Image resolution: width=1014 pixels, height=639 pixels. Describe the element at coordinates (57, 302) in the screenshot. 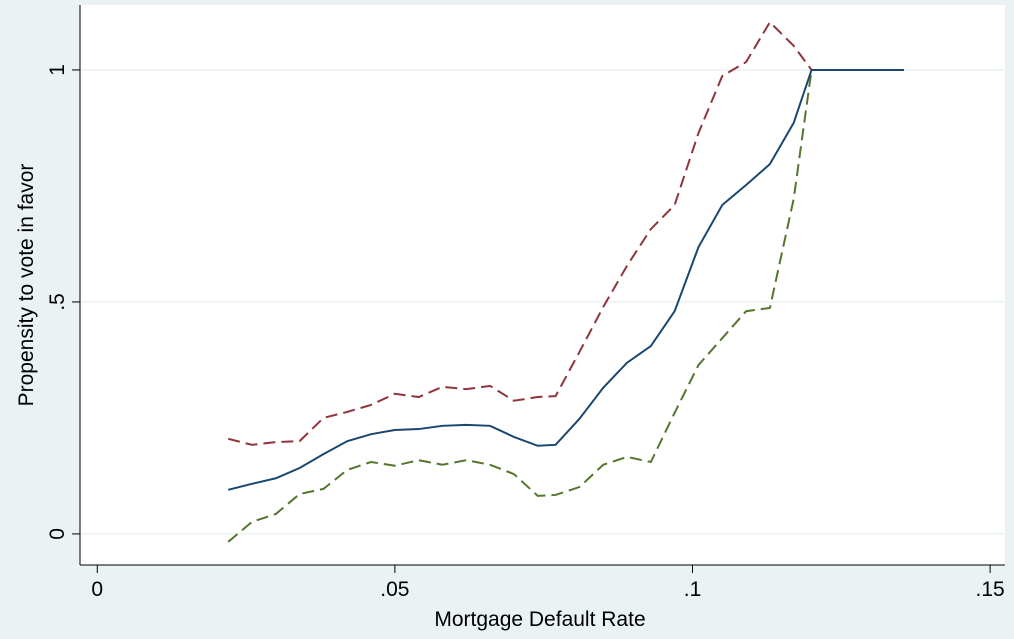

I see `y-tick-label: .5` at that location.